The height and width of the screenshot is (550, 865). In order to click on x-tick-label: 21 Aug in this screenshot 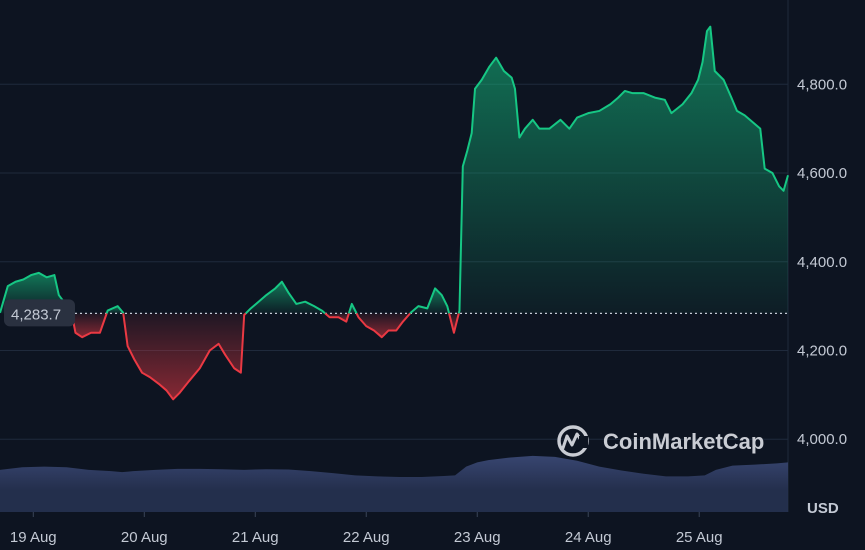, I will do `click(255, 537)`.